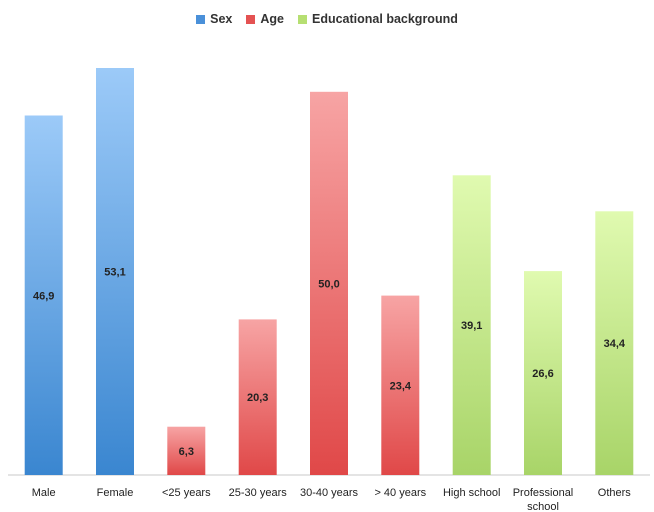 The image size is (654, 512). I want to click on category-label-3: 25-30 years, so click(258, 493).